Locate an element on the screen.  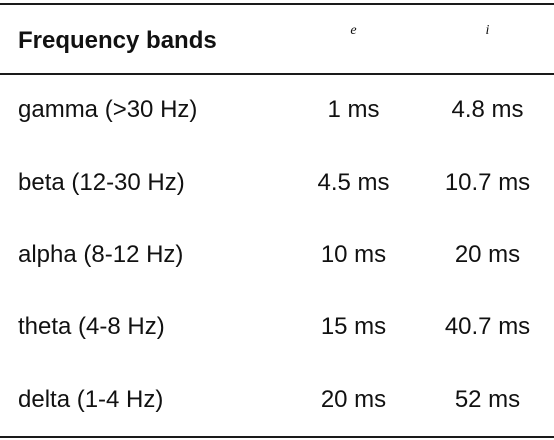
column-header-i: i is located at coordinates (487, 30).